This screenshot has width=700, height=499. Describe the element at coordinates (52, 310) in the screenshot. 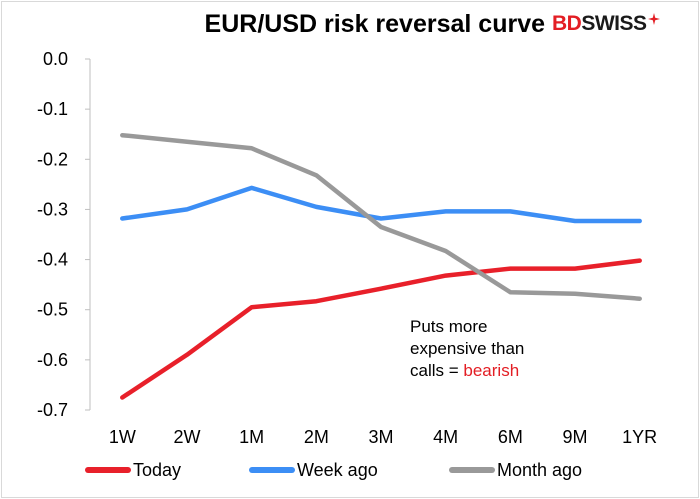

I see `y-tick-label: -0.5` at that location.